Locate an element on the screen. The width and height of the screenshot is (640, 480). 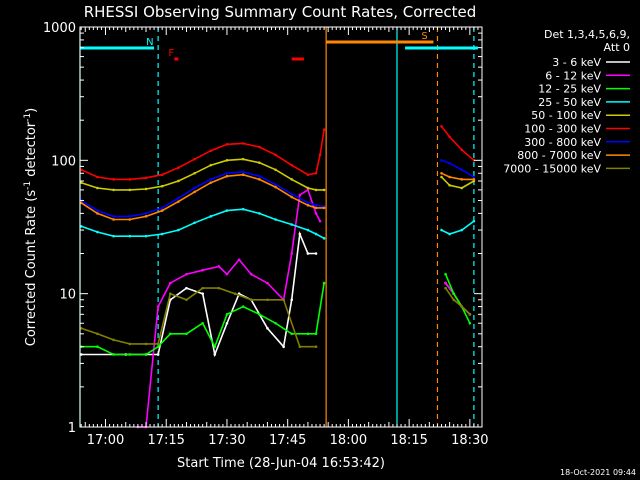
y-tick-label-2: 100 is located at coordinates (63, 161).